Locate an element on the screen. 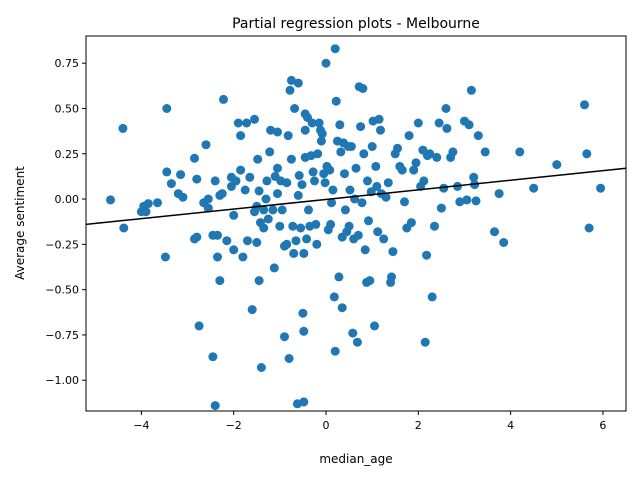 The image size is (640, 480). x-axis-label: median_age is located at coordinates (355, 459).